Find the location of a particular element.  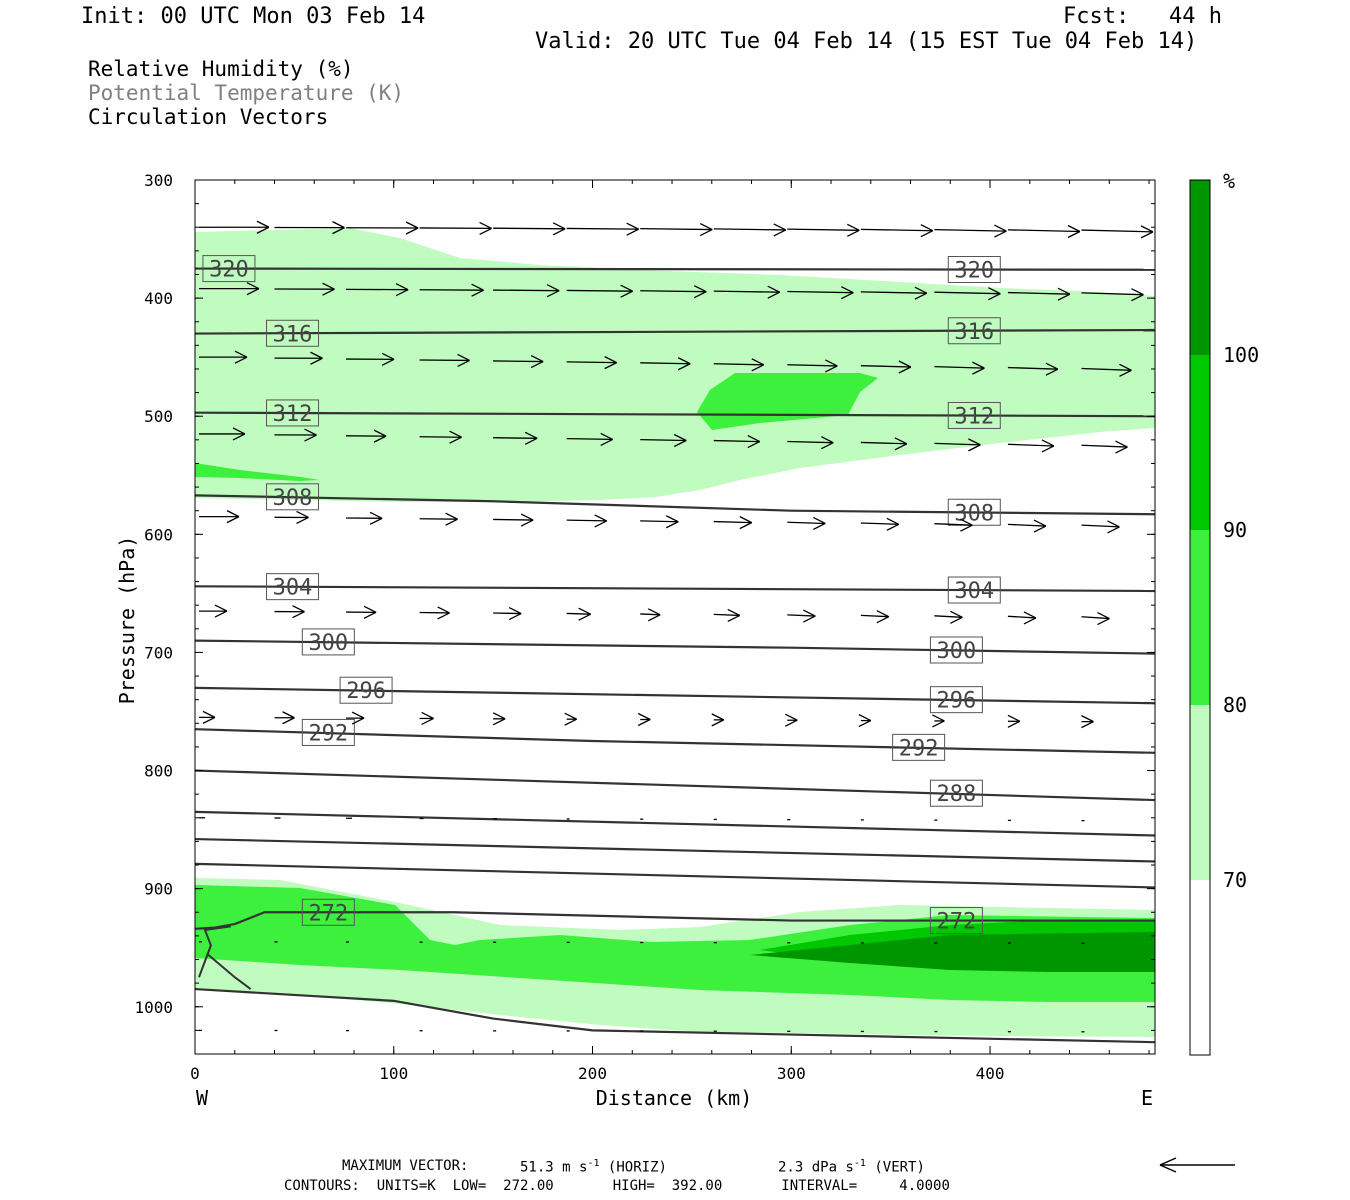

y-tick-label: 600 is located at coordinates (158, 534).